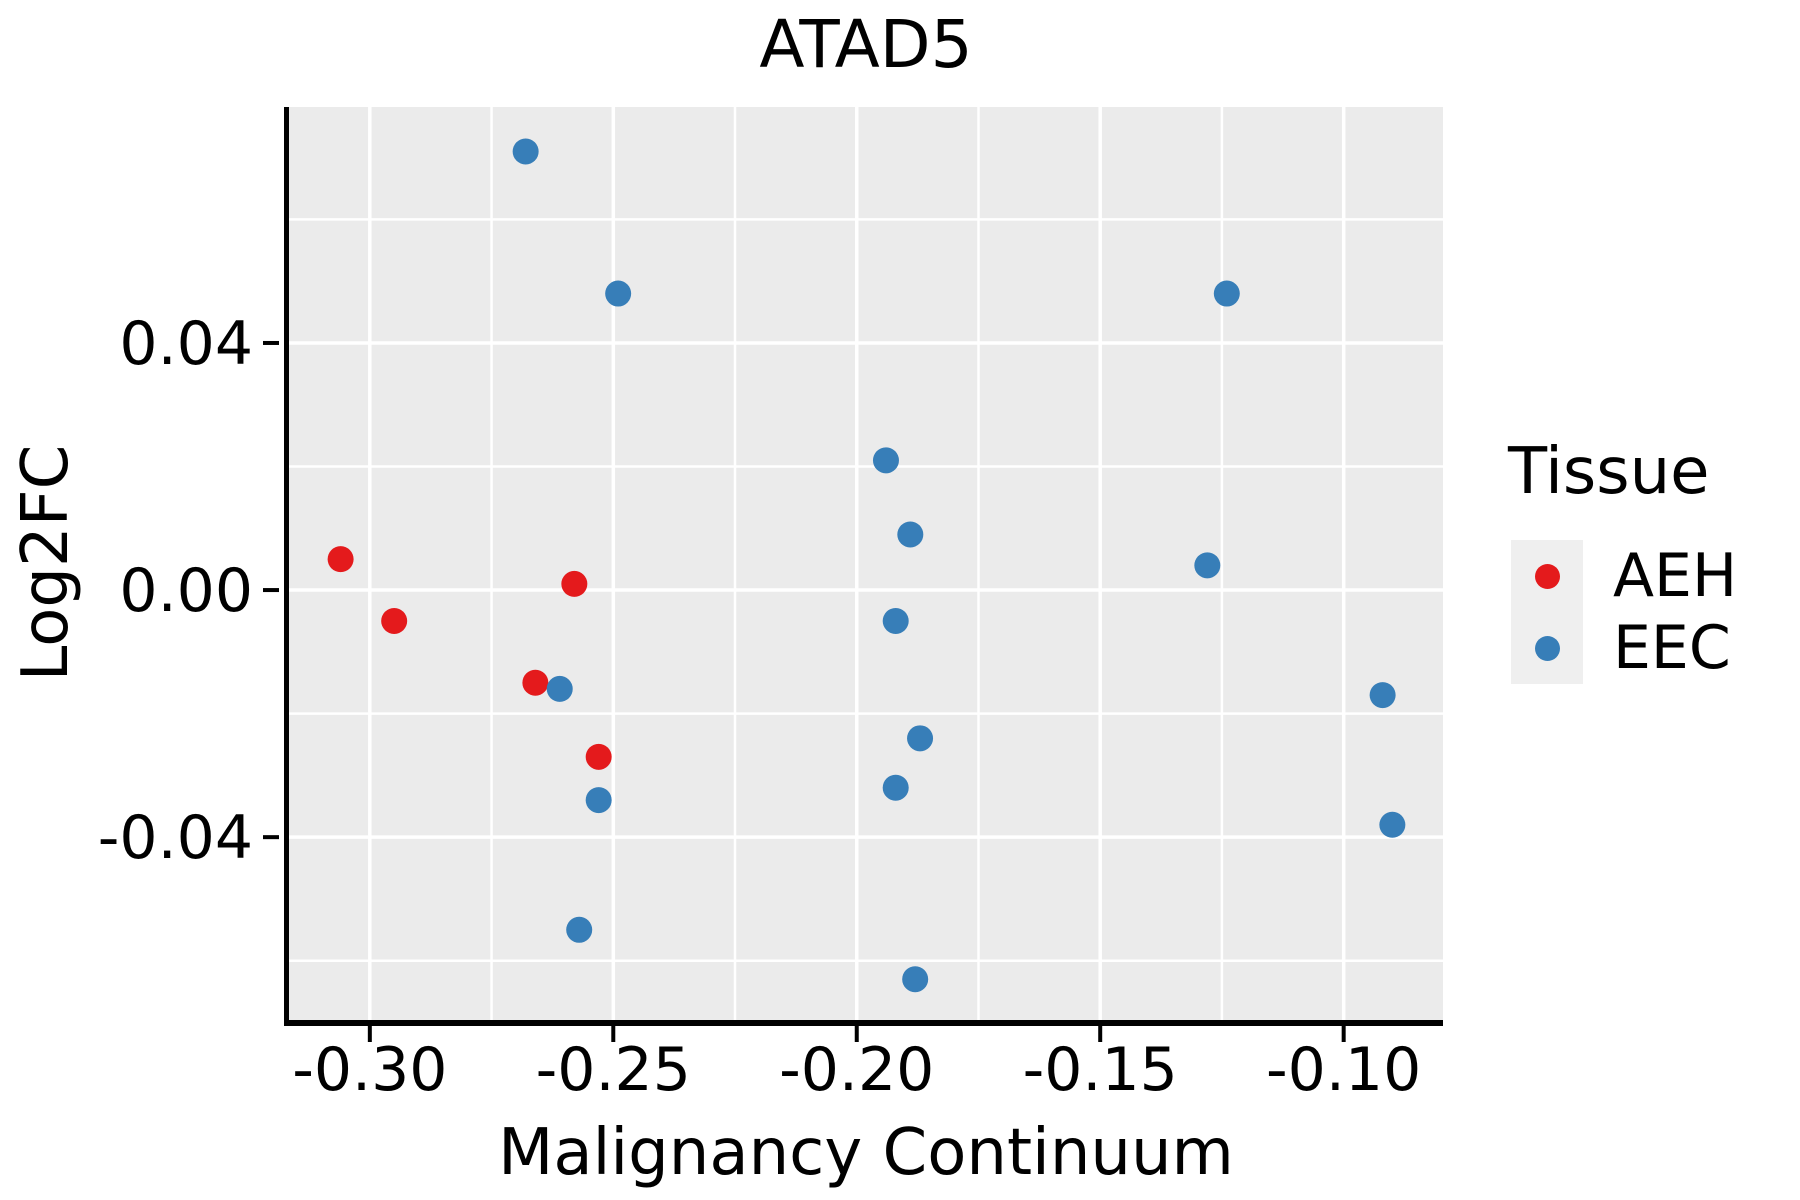 The height and width of the screenshot is (1200, 1800). I want to click on x-tick-label: -0.15, so click(1100, 1070).